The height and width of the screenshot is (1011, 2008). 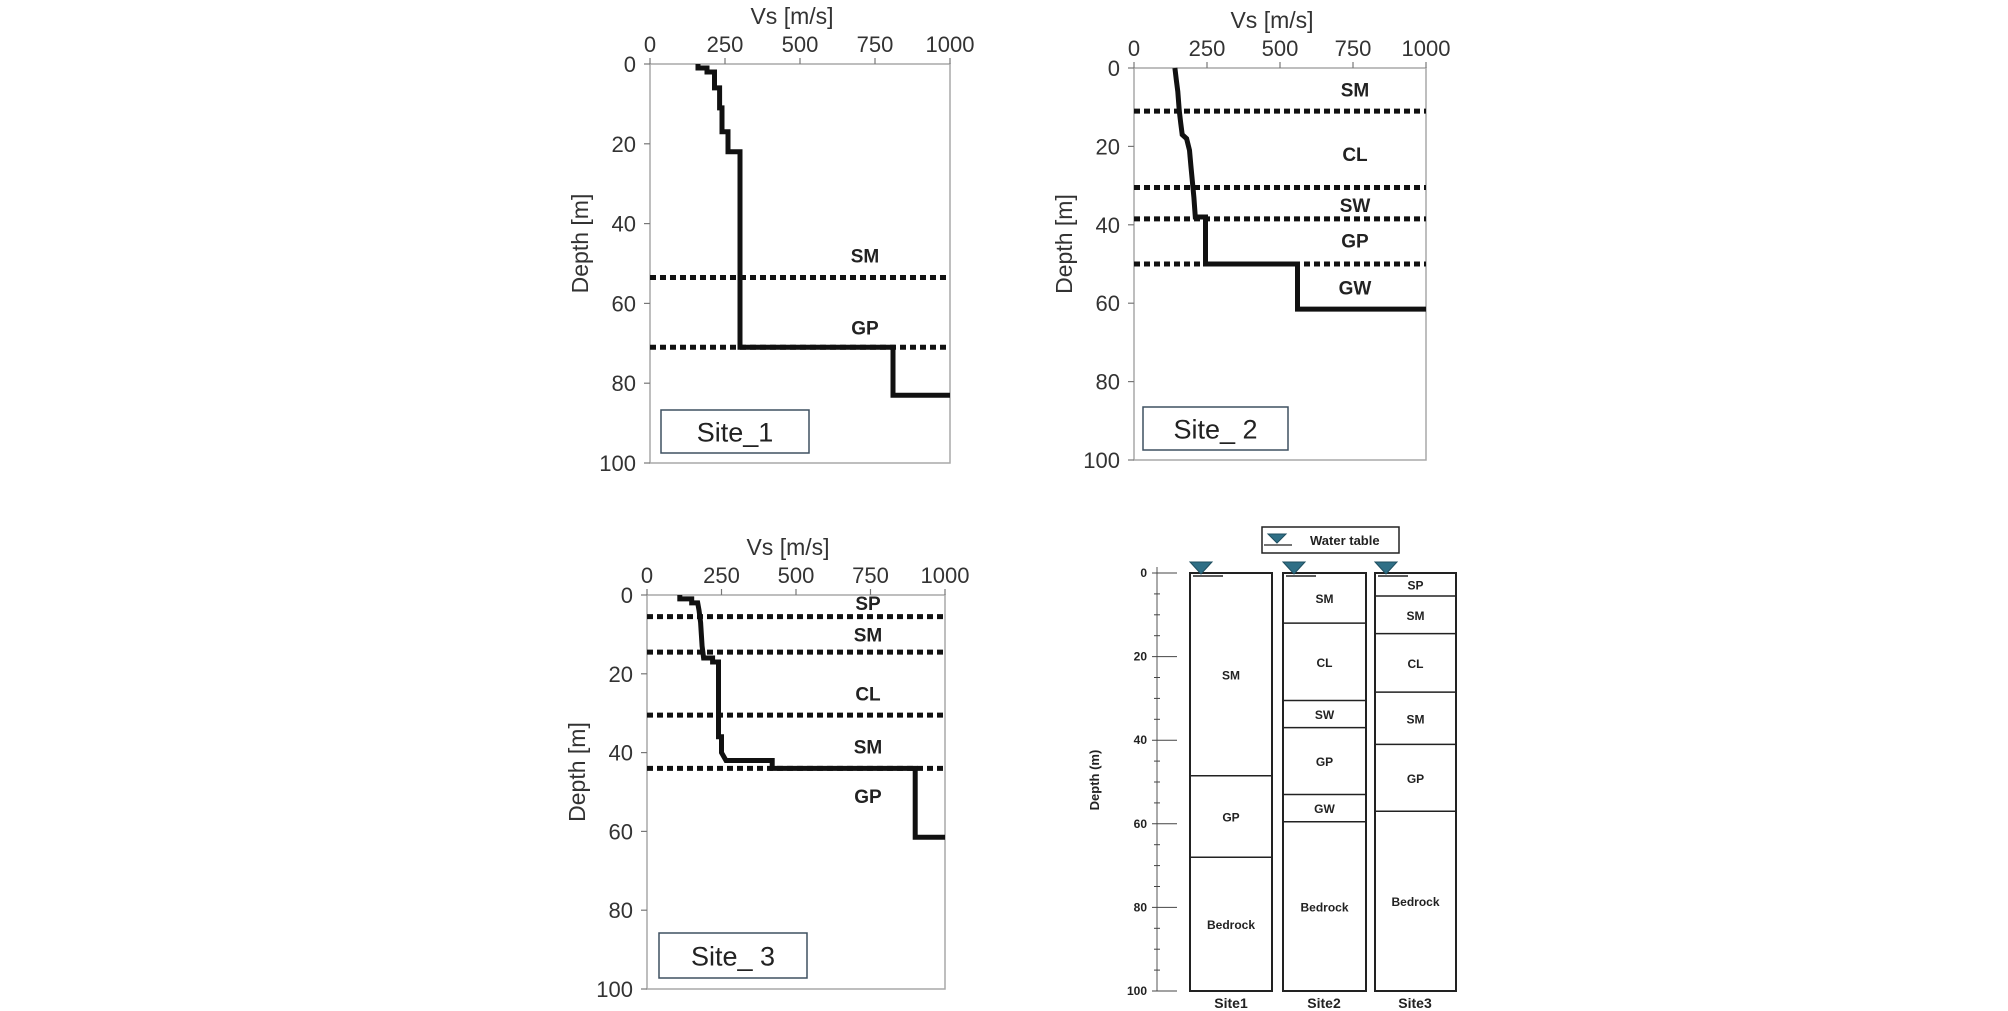 What do you see at coordinates (1141, 740) in the screenshot?
I see `depth-tick-label: 40` at bounding box center [1141, 740].